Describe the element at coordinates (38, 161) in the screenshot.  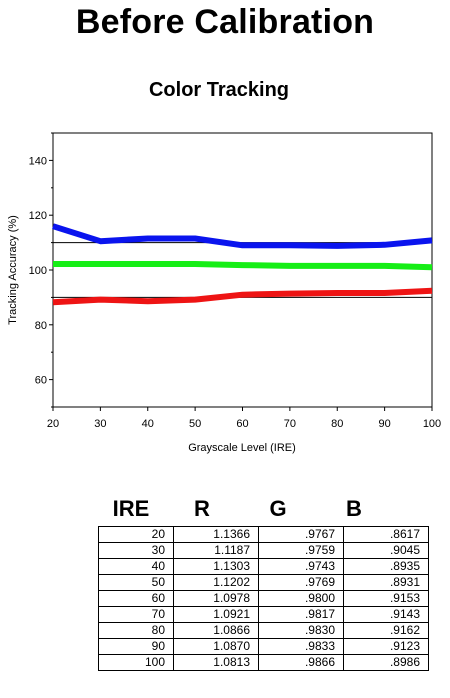
I see `y-tick-label: 140` at that location.